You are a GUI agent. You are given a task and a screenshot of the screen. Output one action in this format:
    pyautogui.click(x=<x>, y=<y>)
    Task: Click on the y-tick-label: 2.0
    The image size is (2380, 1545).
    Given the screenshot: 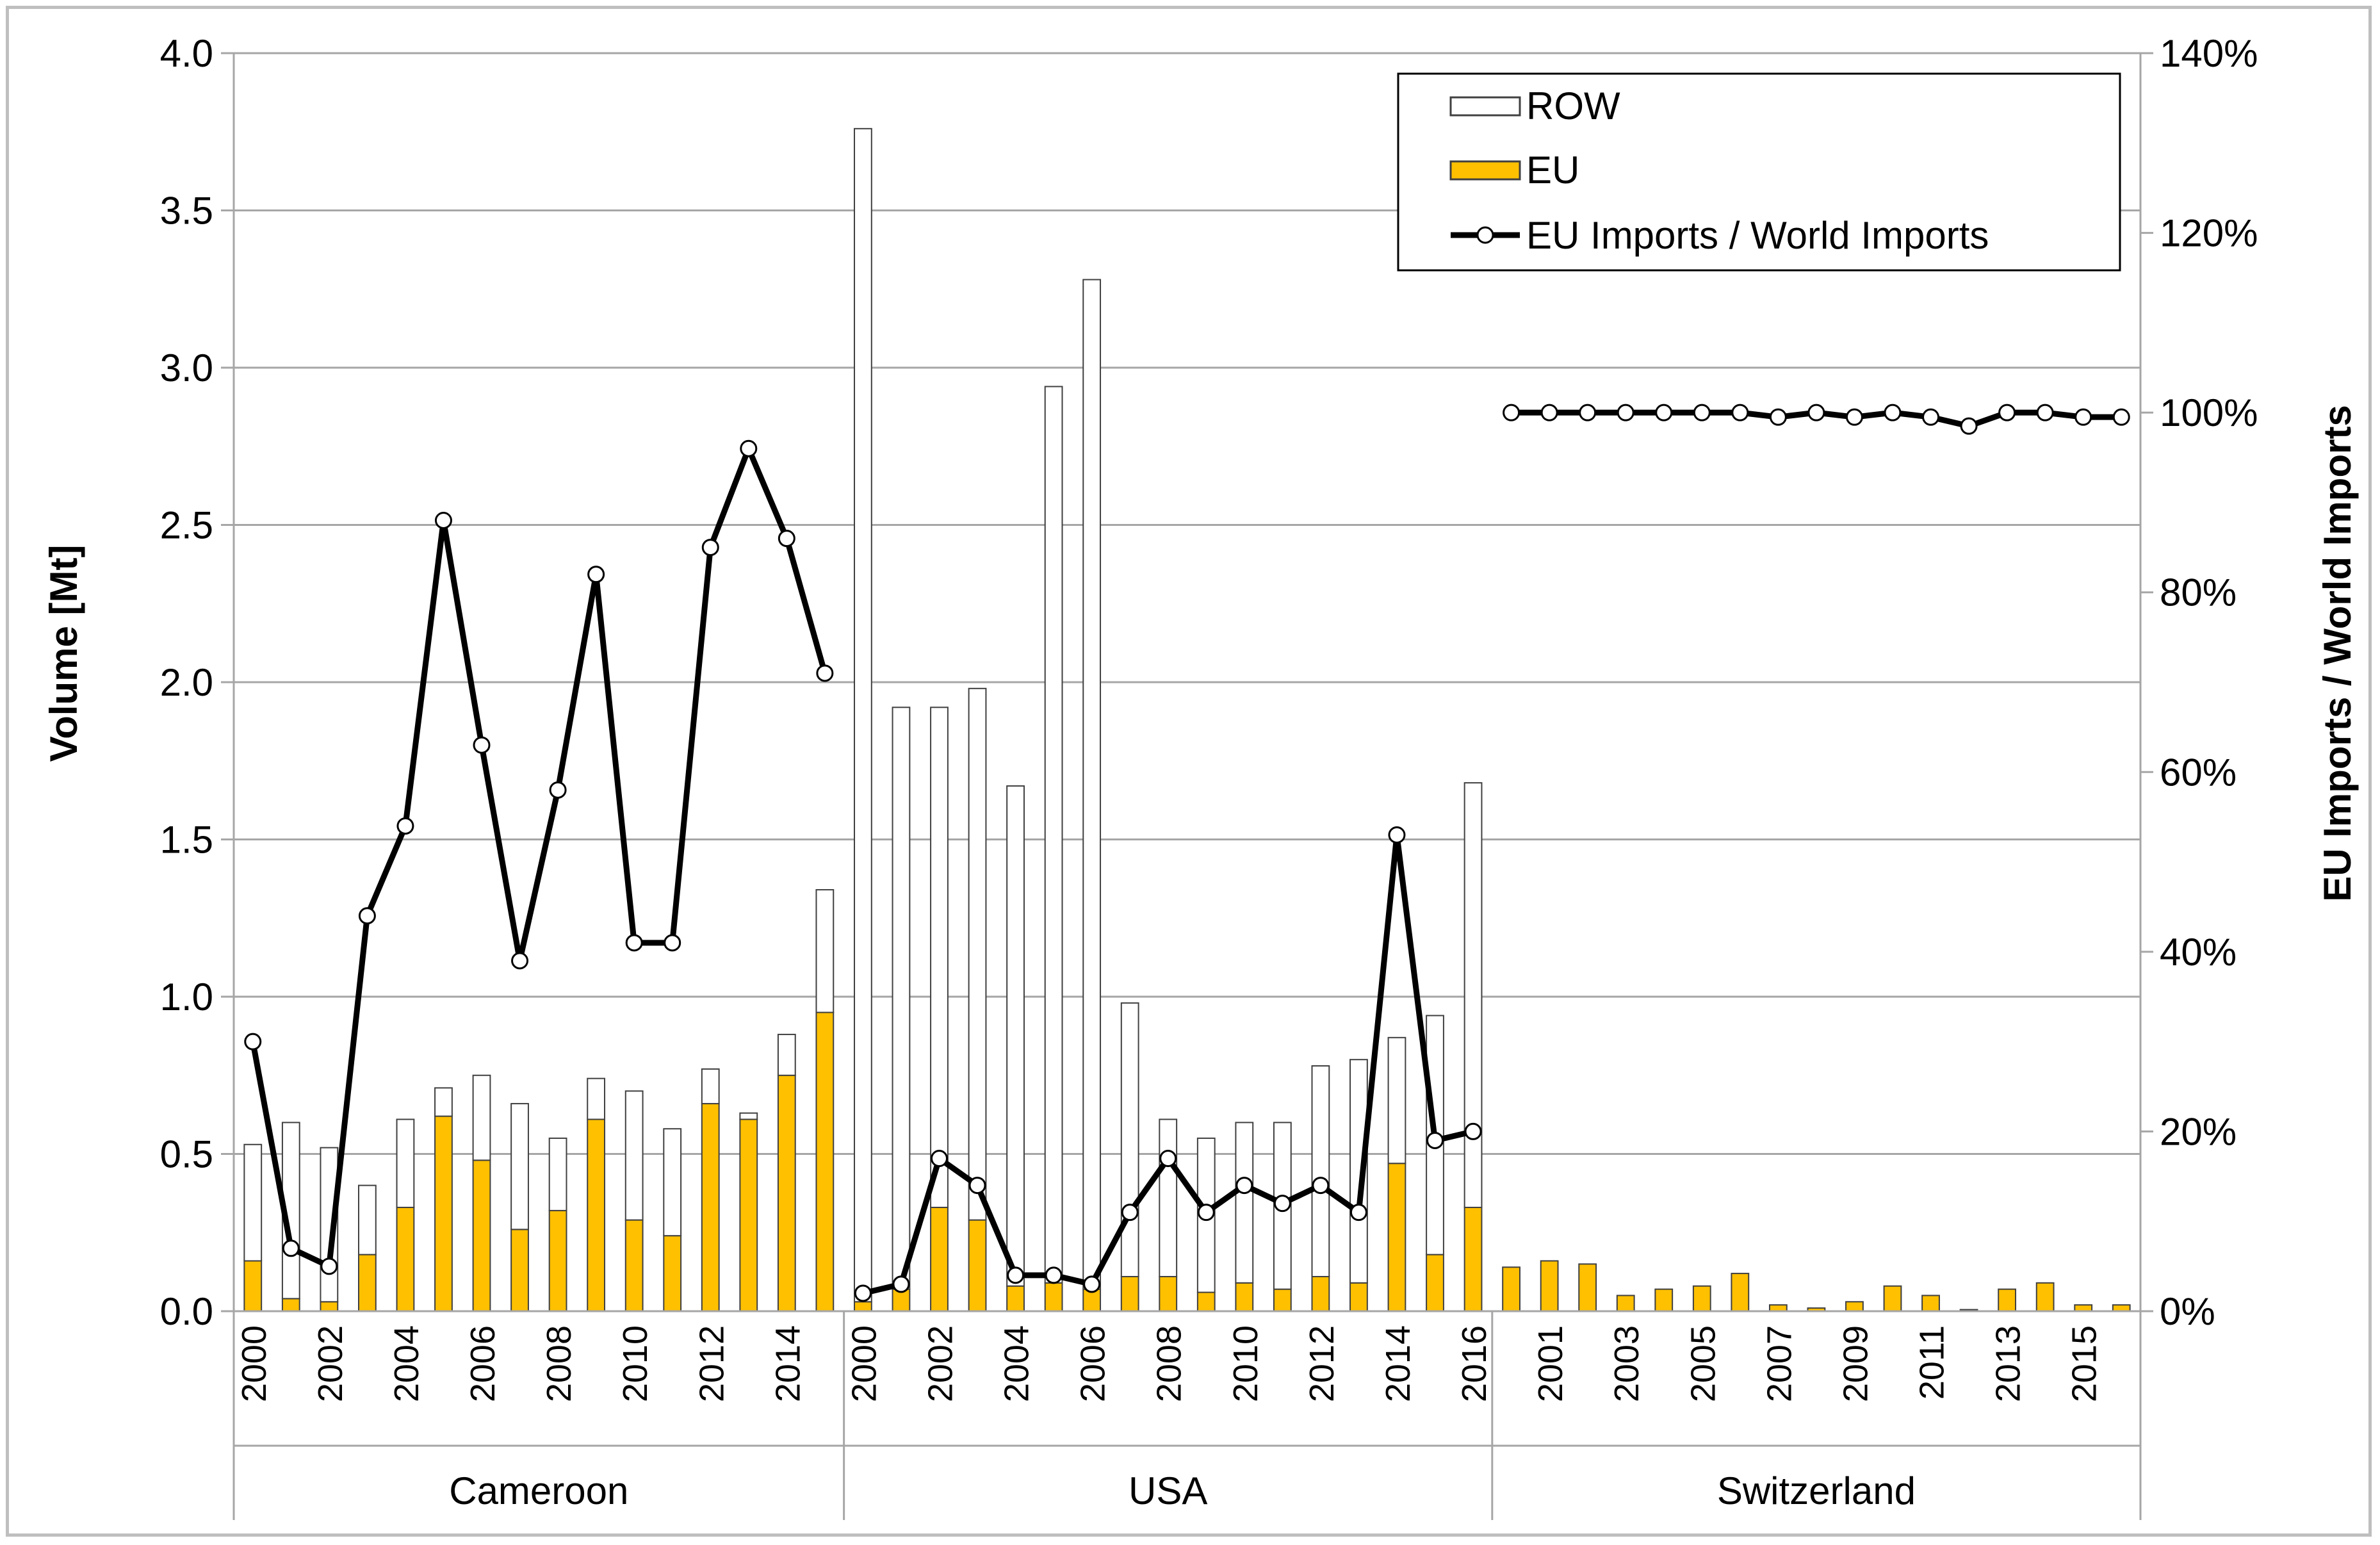 What is the action you would take?
    pyautogui.click(x=186, y=683)
    